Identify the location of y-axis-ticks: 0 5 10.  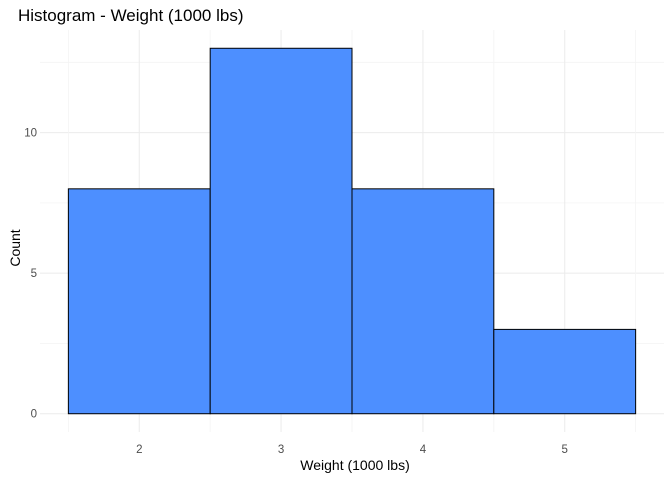
(30, 274).